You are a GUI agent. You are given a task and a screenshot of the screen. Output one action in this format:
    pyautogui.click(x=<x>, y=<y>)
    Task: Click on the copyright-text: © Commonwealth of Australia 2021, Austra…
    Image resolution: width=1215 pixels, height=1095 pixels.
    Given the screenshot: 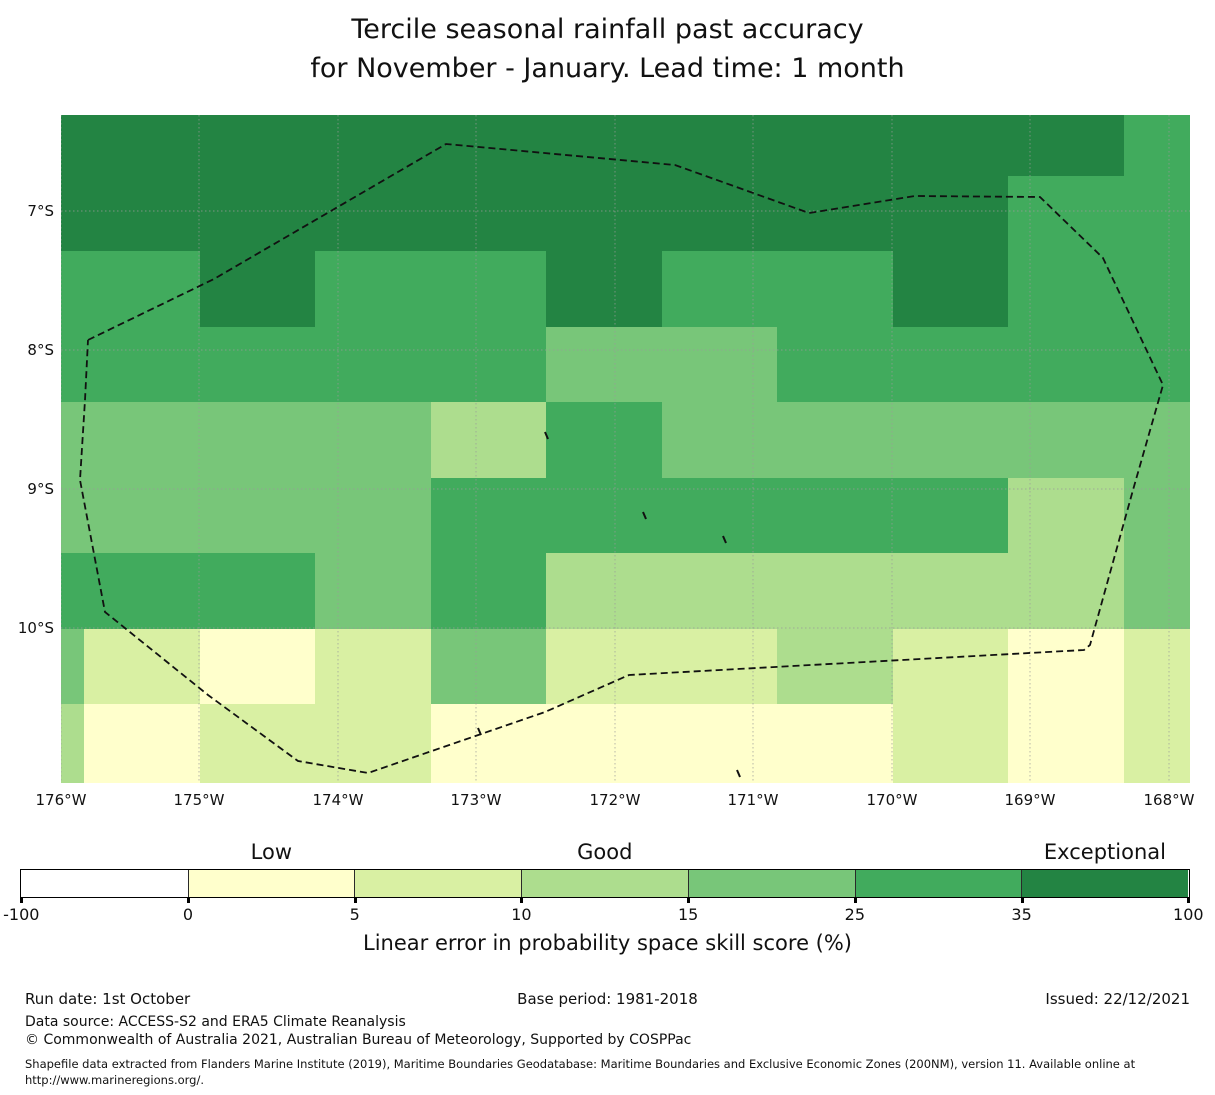 What is the action you would take?
    pyautogui.click(x=358, y=1040)
    